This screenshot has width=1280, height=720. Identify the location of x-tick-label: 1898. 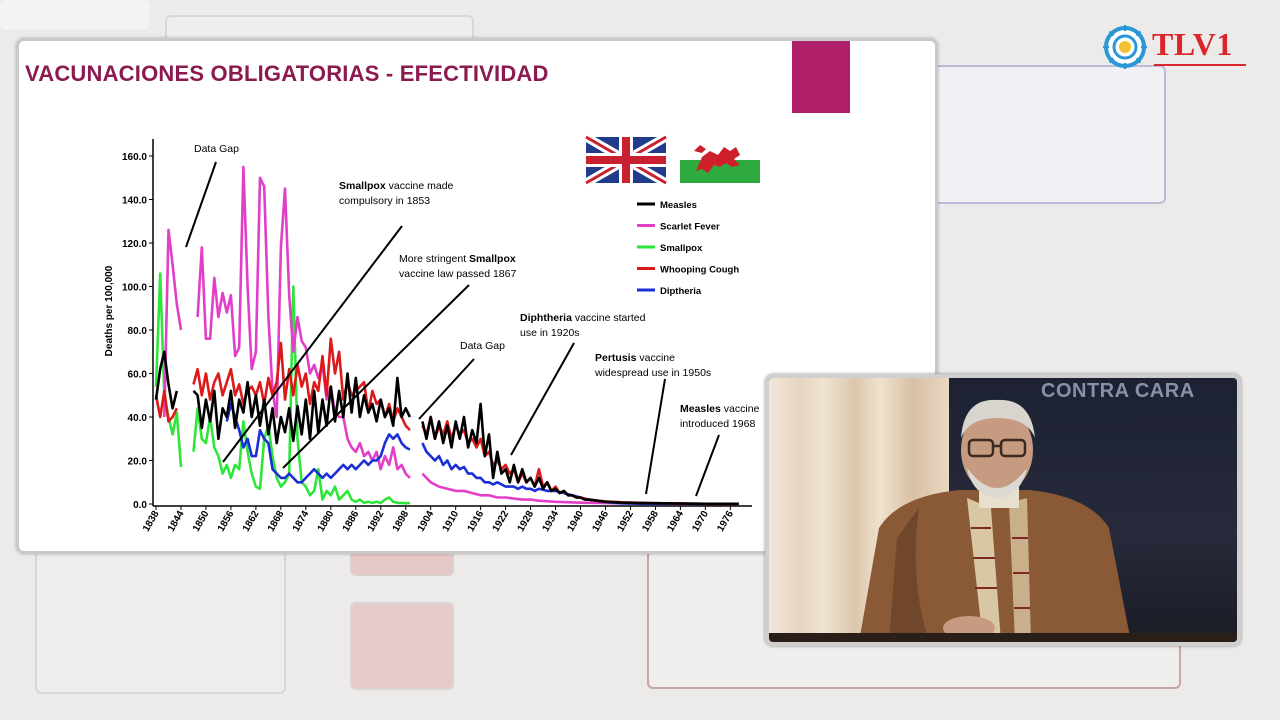
(401, 521).